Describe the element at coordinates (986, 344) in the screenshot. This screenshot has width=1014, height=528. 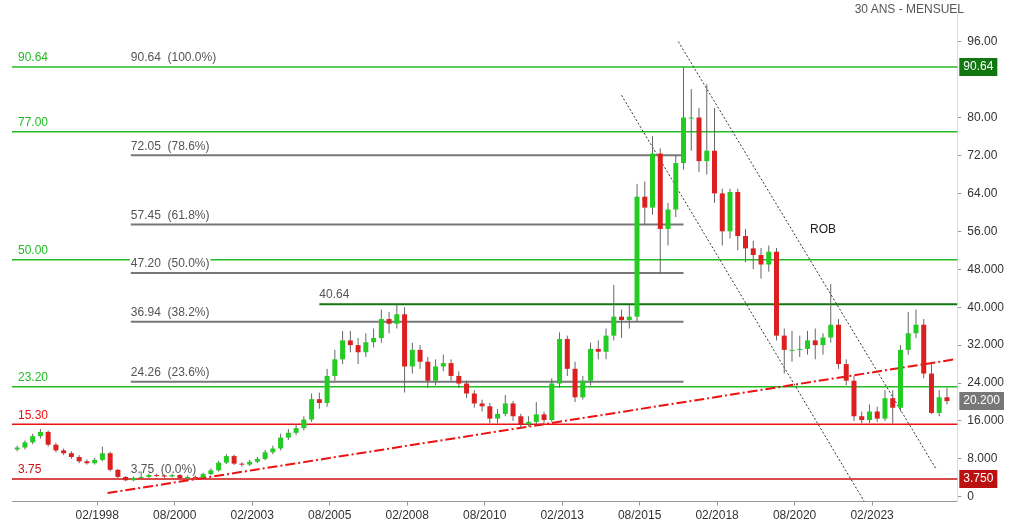
I see `y-tick-label: 32.000` at that location.